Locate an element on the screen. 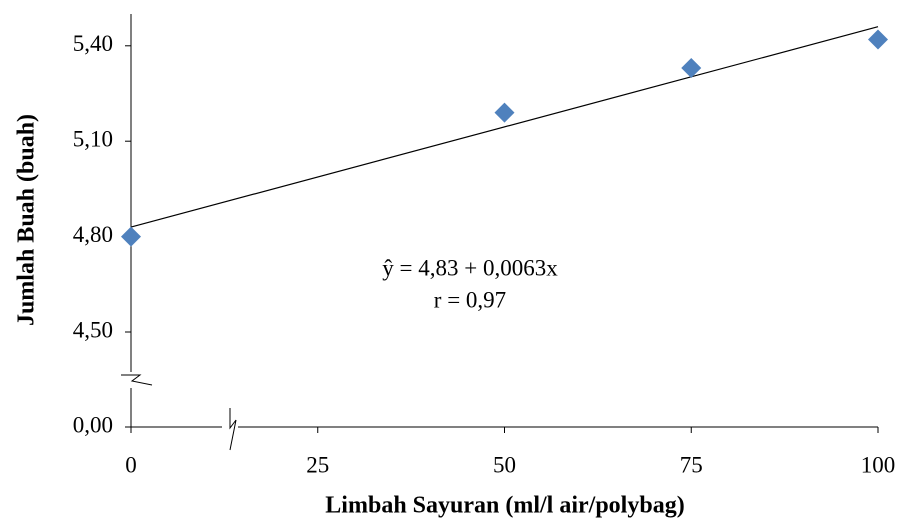 This screenshot has width=905, height=526. x-tick-label: 25 is located at coordinates (317, 464).